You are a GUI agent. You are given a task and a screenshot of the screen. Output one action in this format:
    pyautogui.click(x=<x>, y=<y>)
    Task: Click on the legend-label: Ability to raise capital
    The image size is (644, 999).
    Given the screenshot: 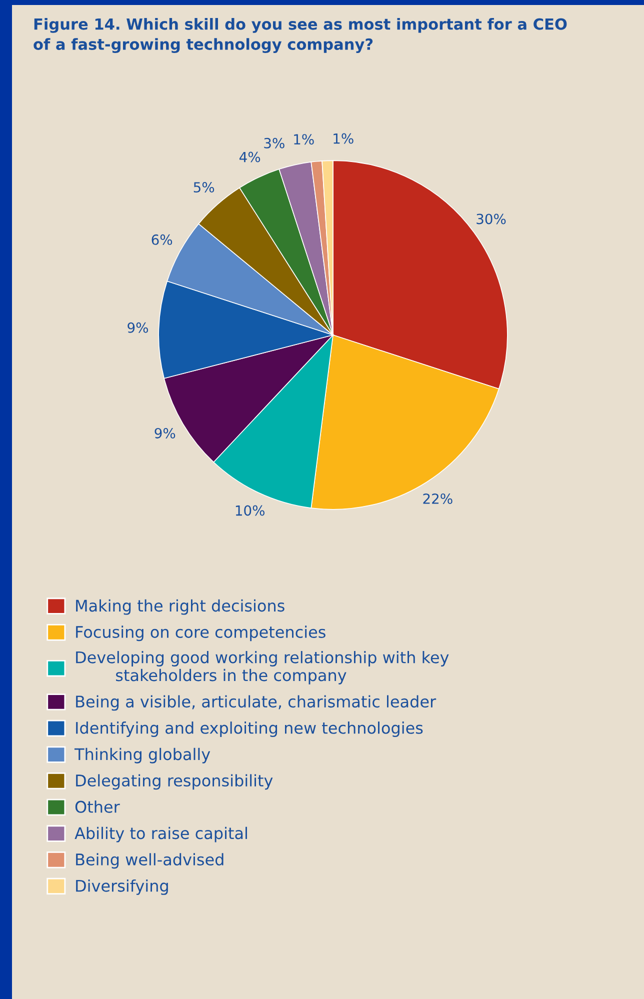 What is the action you would take?
    pyautogui.click(x=160, y=834)
    